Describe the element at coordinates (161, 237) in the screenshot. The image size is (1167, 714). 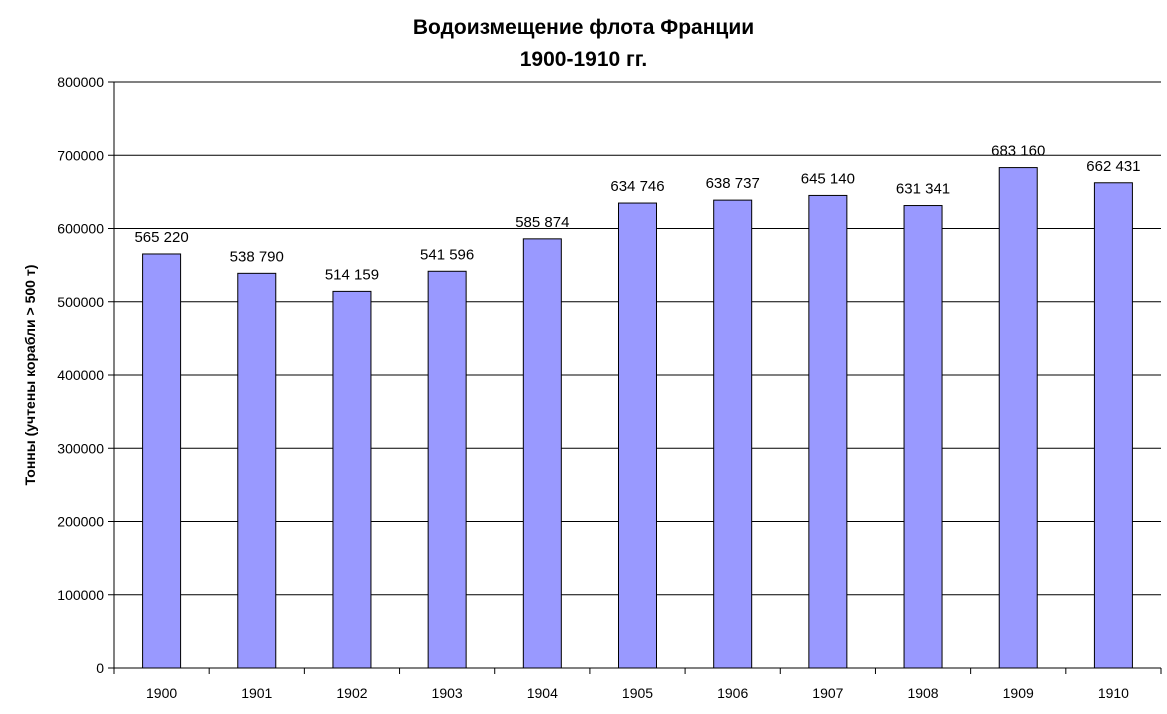
I see `data-label: 565 220` at that location.